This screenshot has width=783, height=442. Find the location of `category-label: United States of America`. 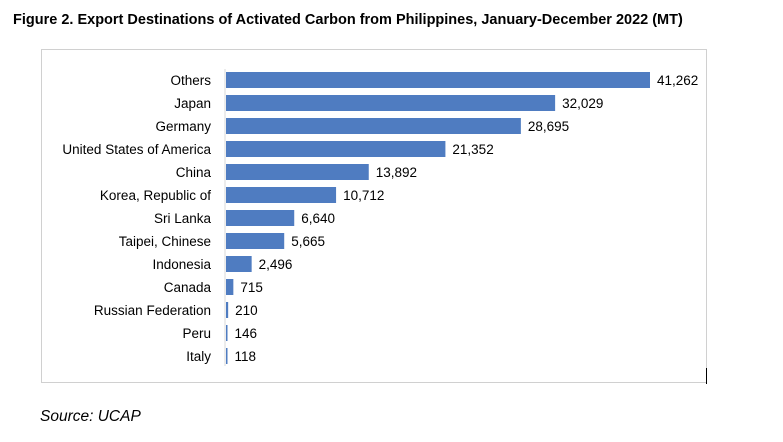

category-label: United States of America is located at coordinates (136, 149).